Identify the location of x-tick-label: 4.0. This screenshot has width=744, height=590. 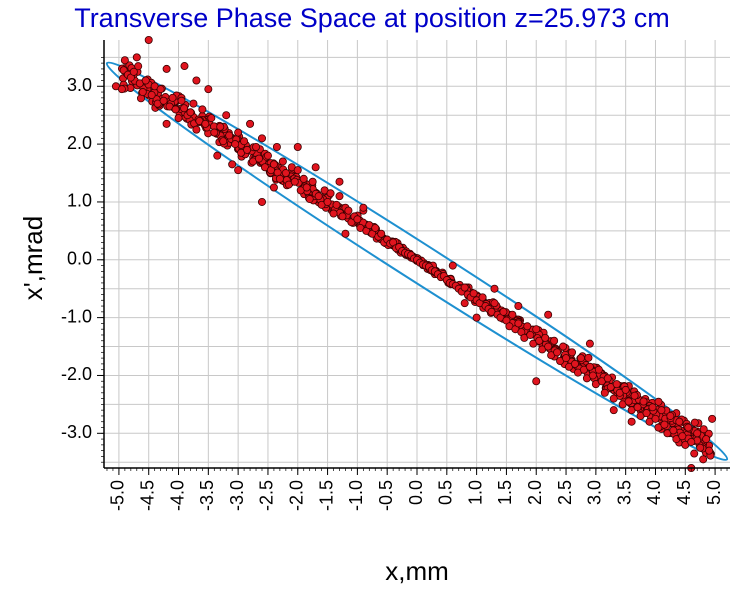
(654, 492).